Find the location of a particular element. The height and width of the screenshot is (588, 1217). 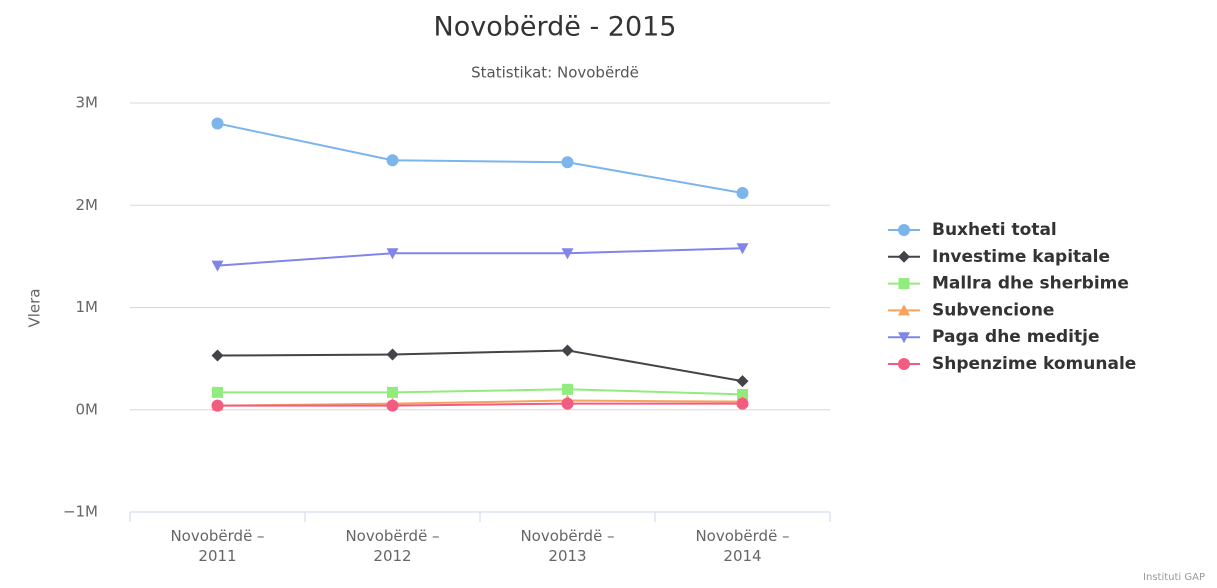

y-tick-label: 2M is located at coordinates (87, 205).